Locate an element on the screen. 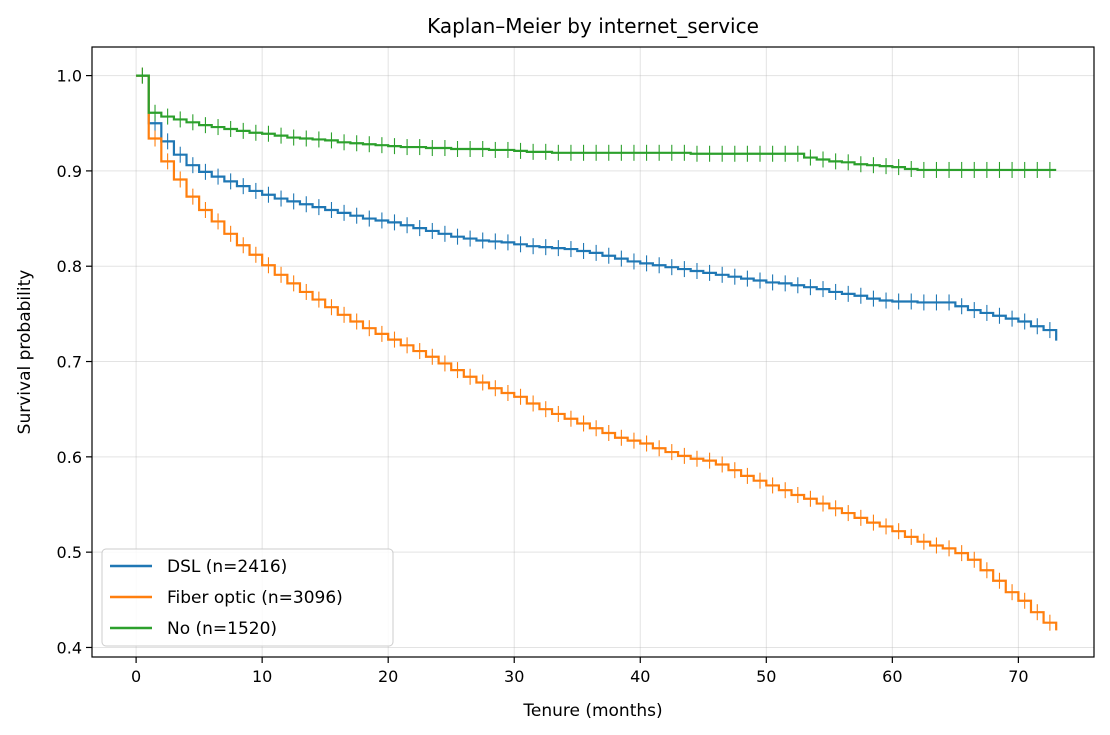  x-tick-label: 40 is located at coordinates (640, 676).